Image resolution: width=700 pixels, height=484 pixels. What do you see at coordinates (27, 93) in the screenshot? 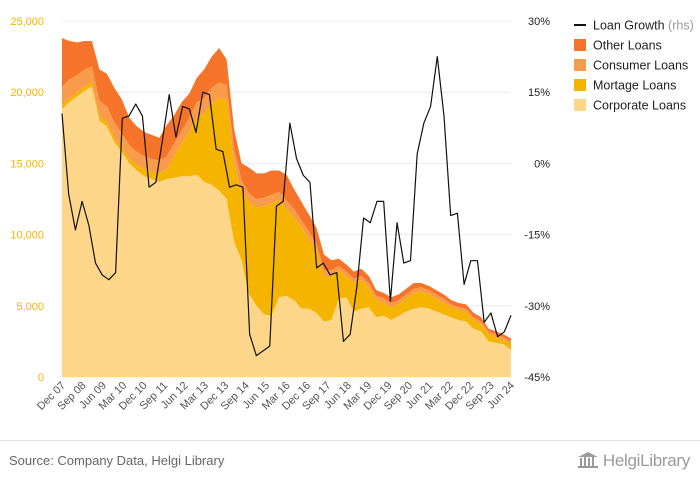
I see `left-tick-label: 20,000` at bounding box center [27, 93].